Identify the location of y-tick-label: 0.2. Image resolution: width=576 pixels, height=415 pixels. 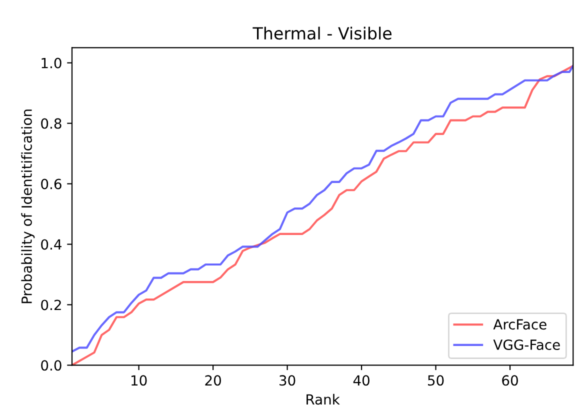
(51, 305).